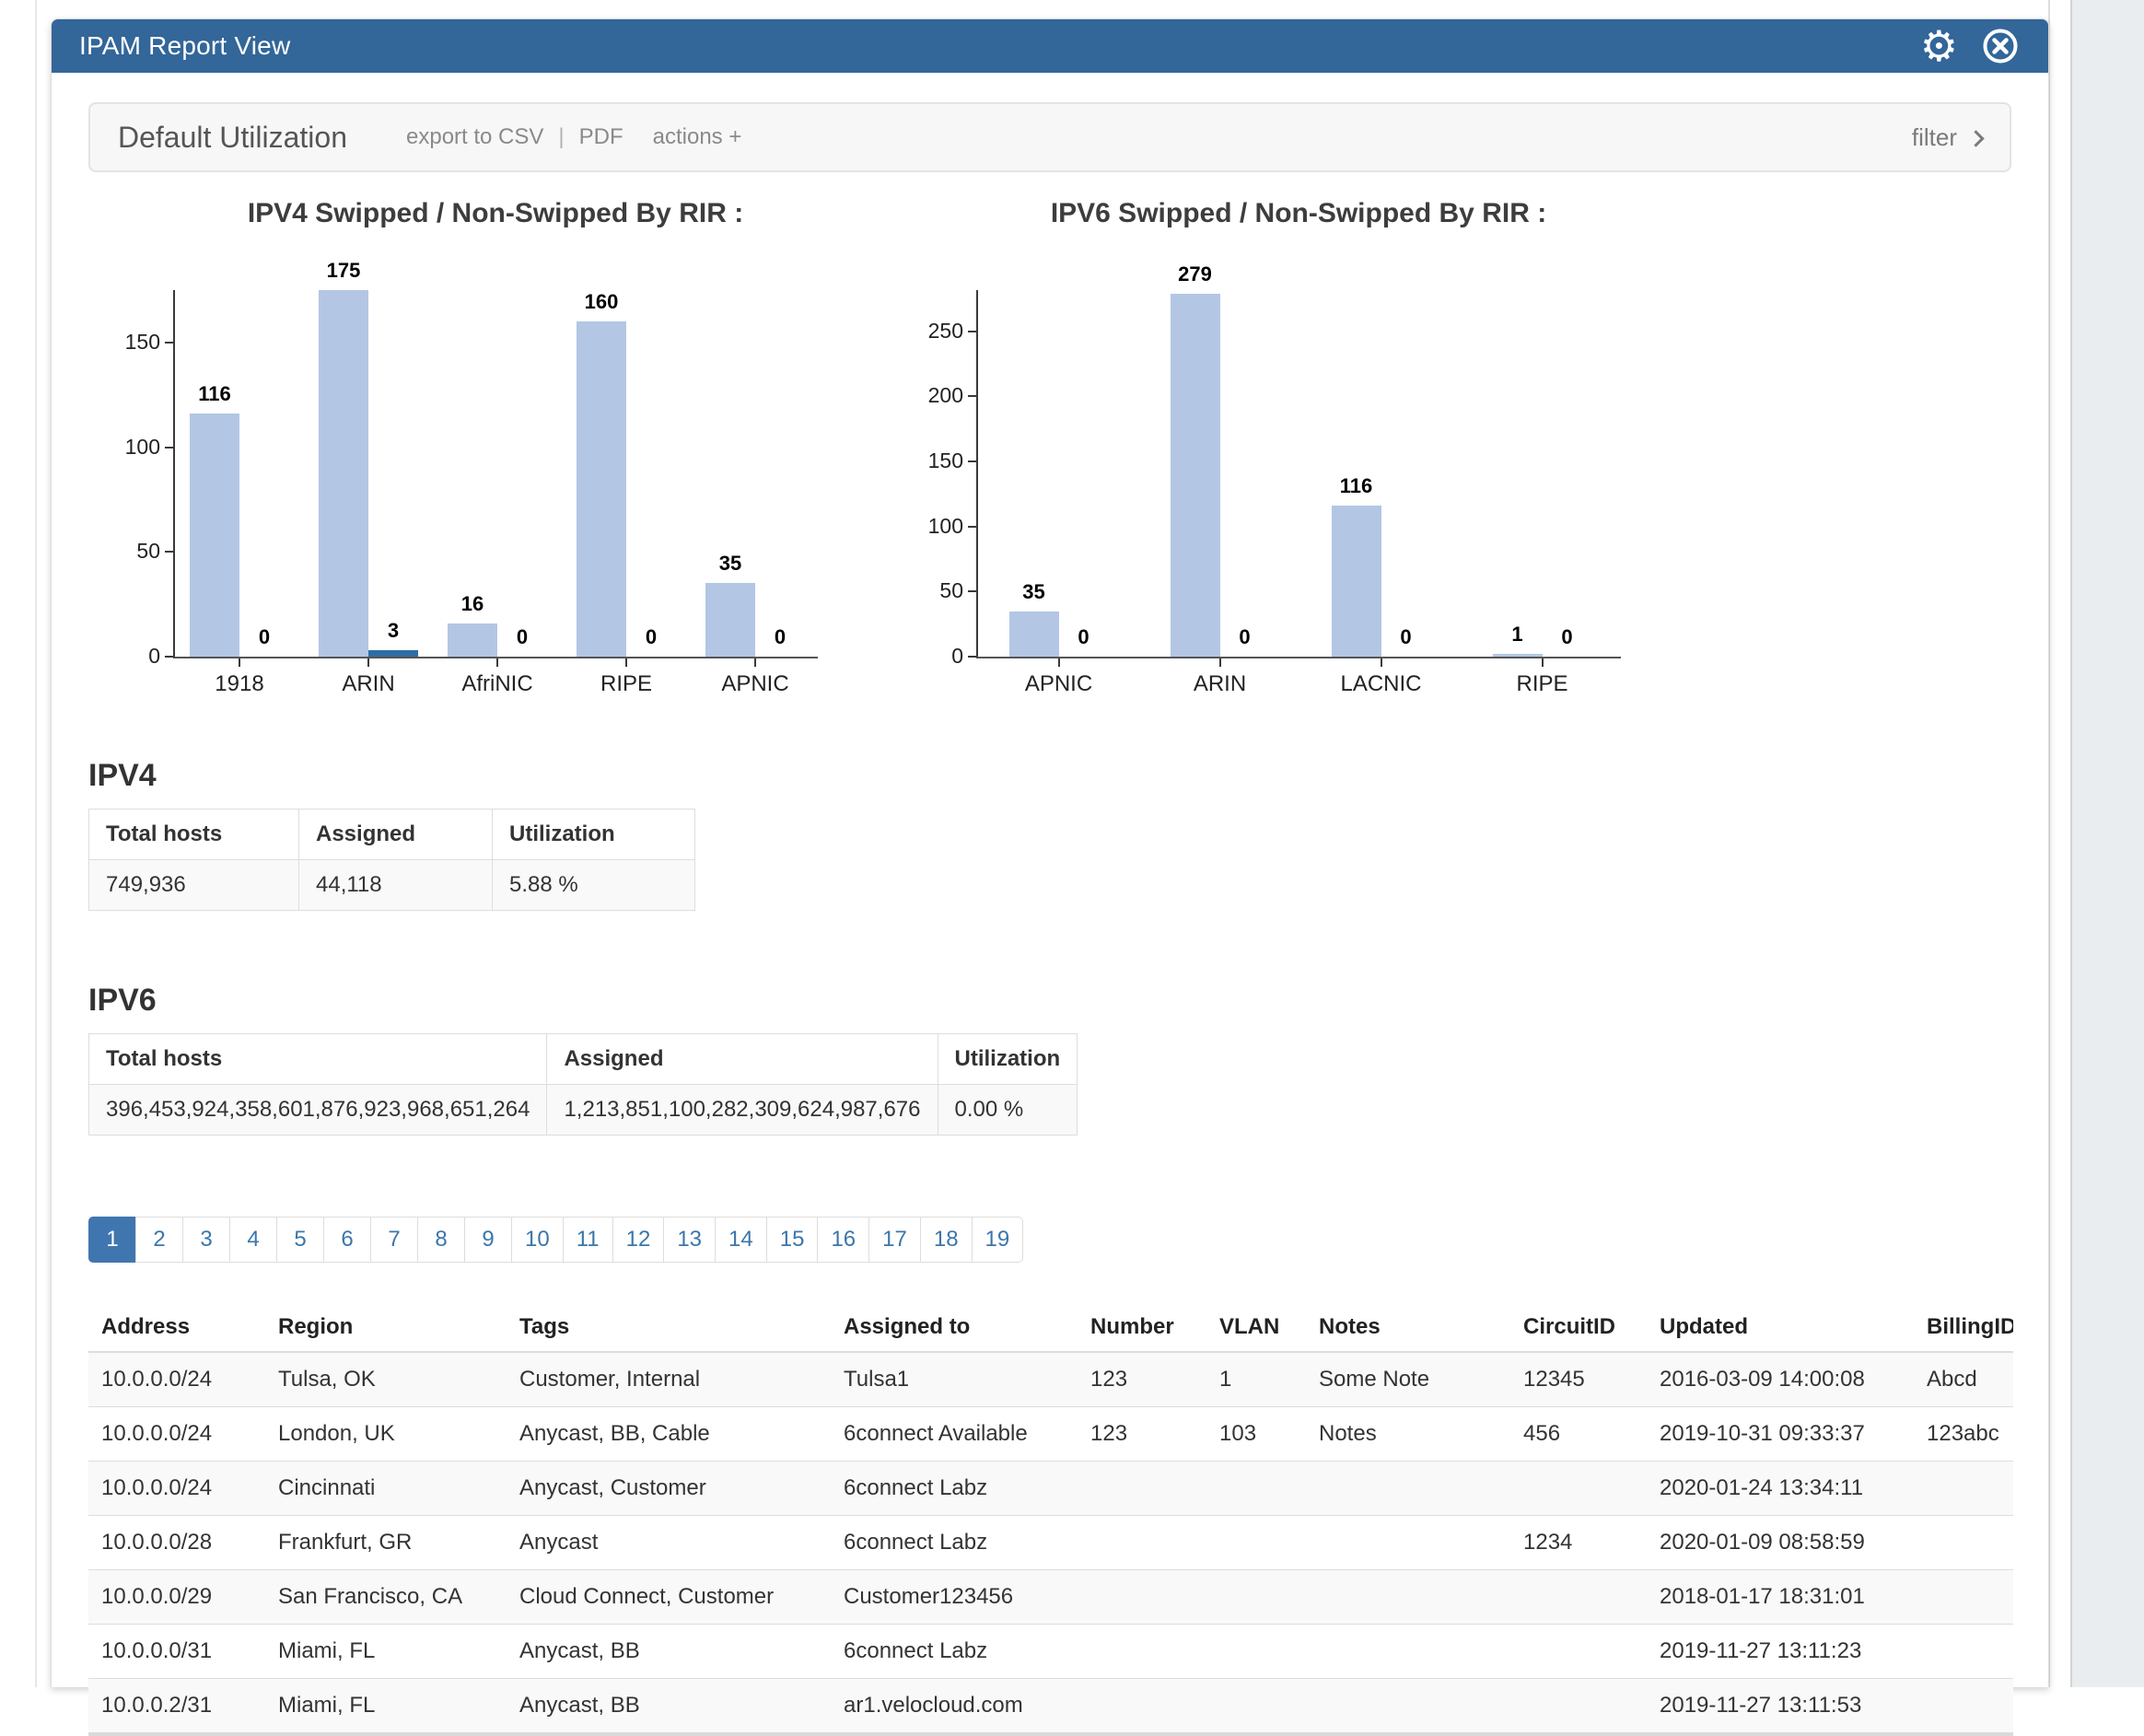 Image resolution: width=2144 pixels, height=1736 pixels. What do you see at coordinates (386, 1542) in the screenshot?
I see `table-cell: Frankfurt, GR` at bounding box center [386, 1542].